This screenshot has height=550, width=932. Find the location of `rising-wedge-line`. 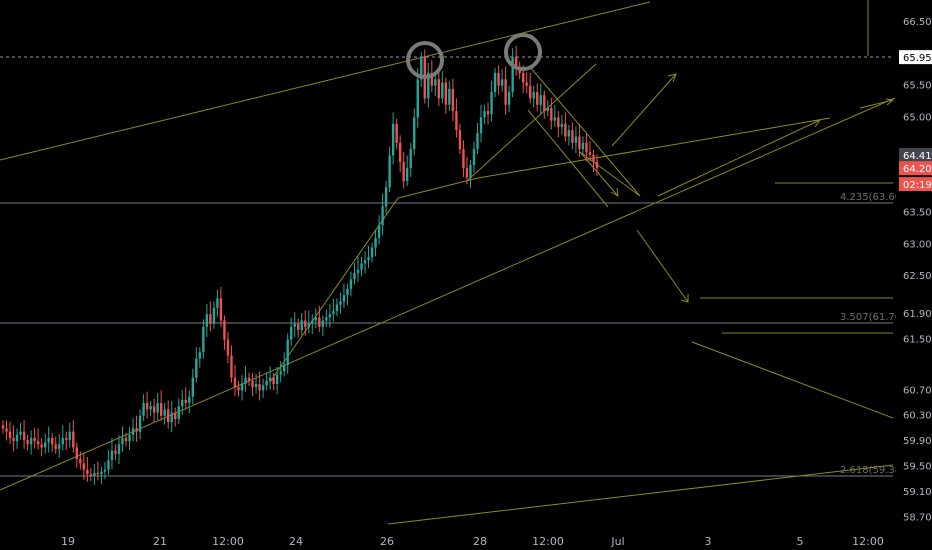

rising-wedge-line is located at coordinates (532, 122).